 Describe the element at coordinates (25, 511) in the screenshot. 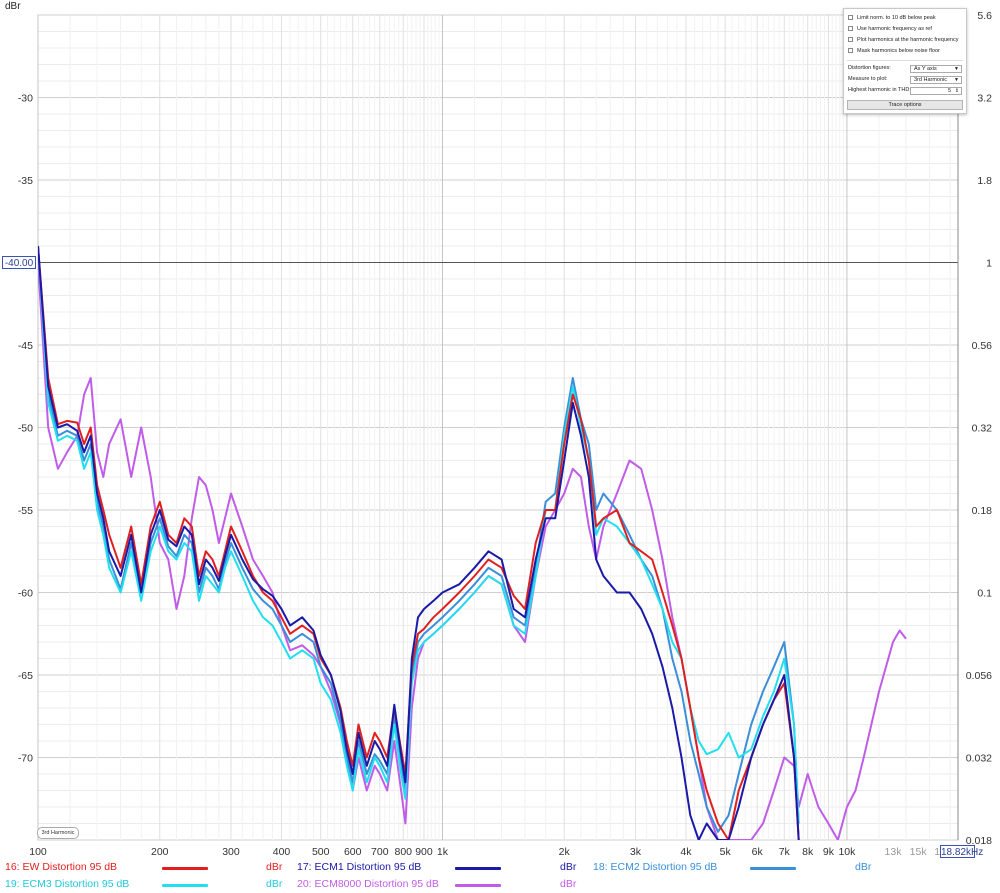

I see `y-tick-label: -55` at that location.